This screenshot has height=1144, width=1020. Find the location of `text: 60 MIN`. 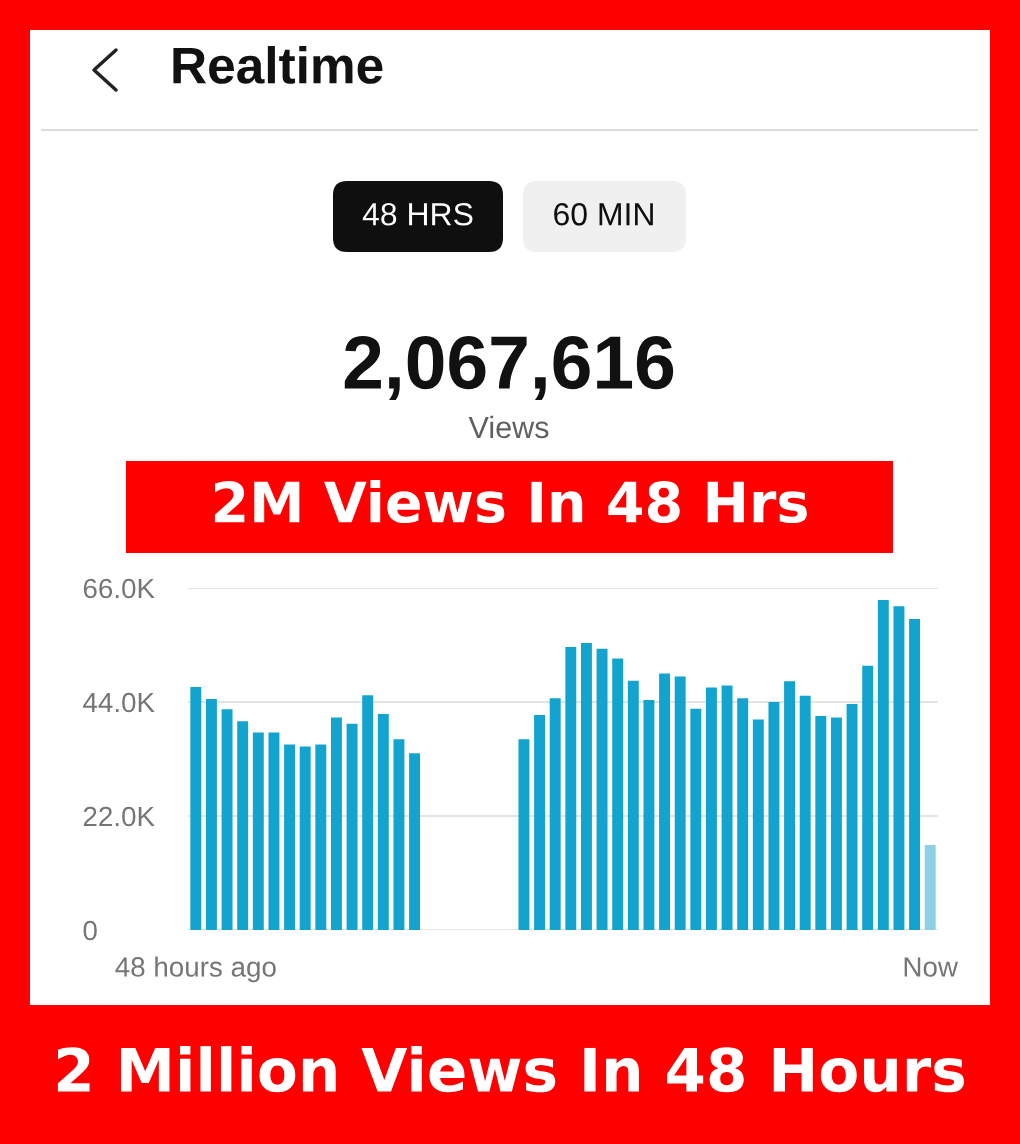

text: 60 MIN is located at coordinates (603, 214).